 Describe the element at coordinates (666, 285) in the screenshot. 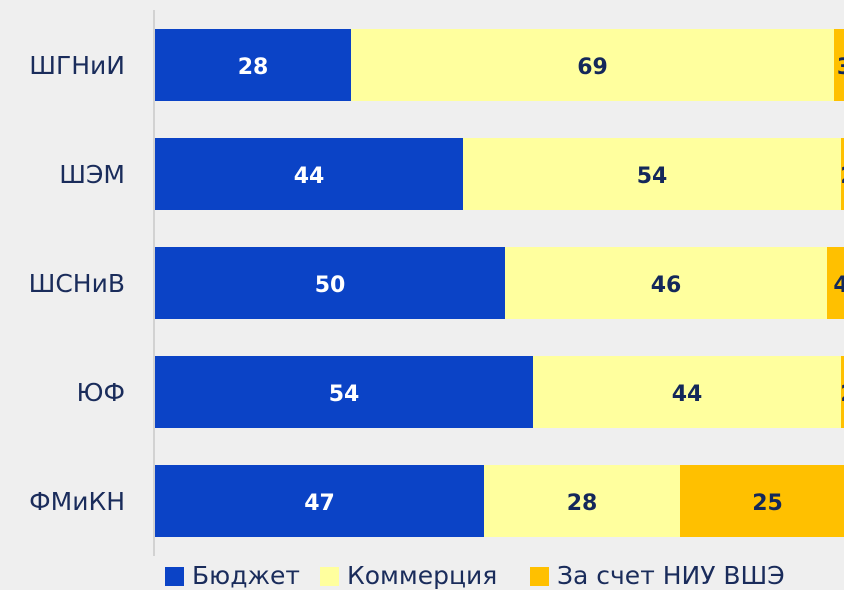

I see `value-label: 46` at that location.